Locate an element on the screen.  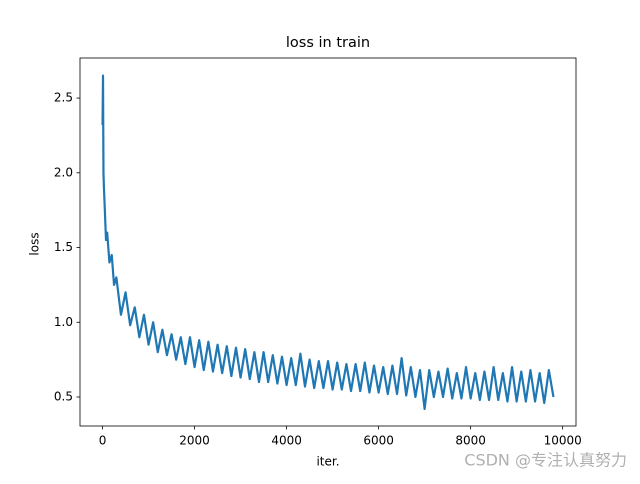
x-tick-label: 4000 is located at coordinates (286, 441).